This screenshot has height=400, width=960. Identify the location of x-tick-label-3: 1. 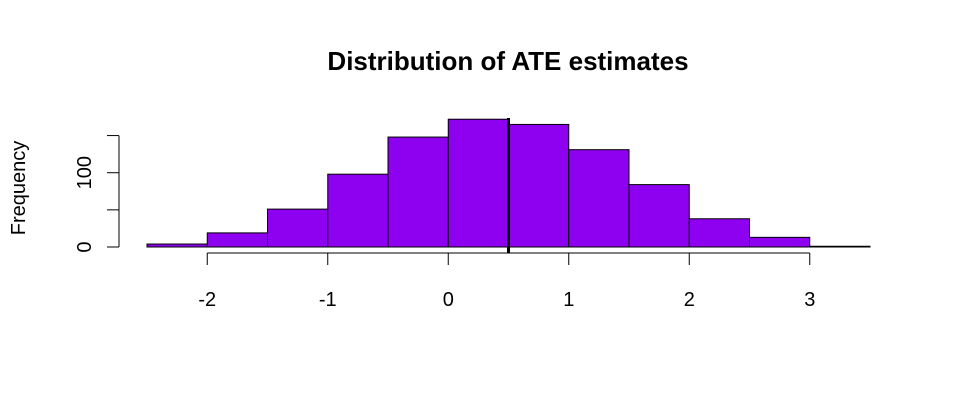
(568, 300).